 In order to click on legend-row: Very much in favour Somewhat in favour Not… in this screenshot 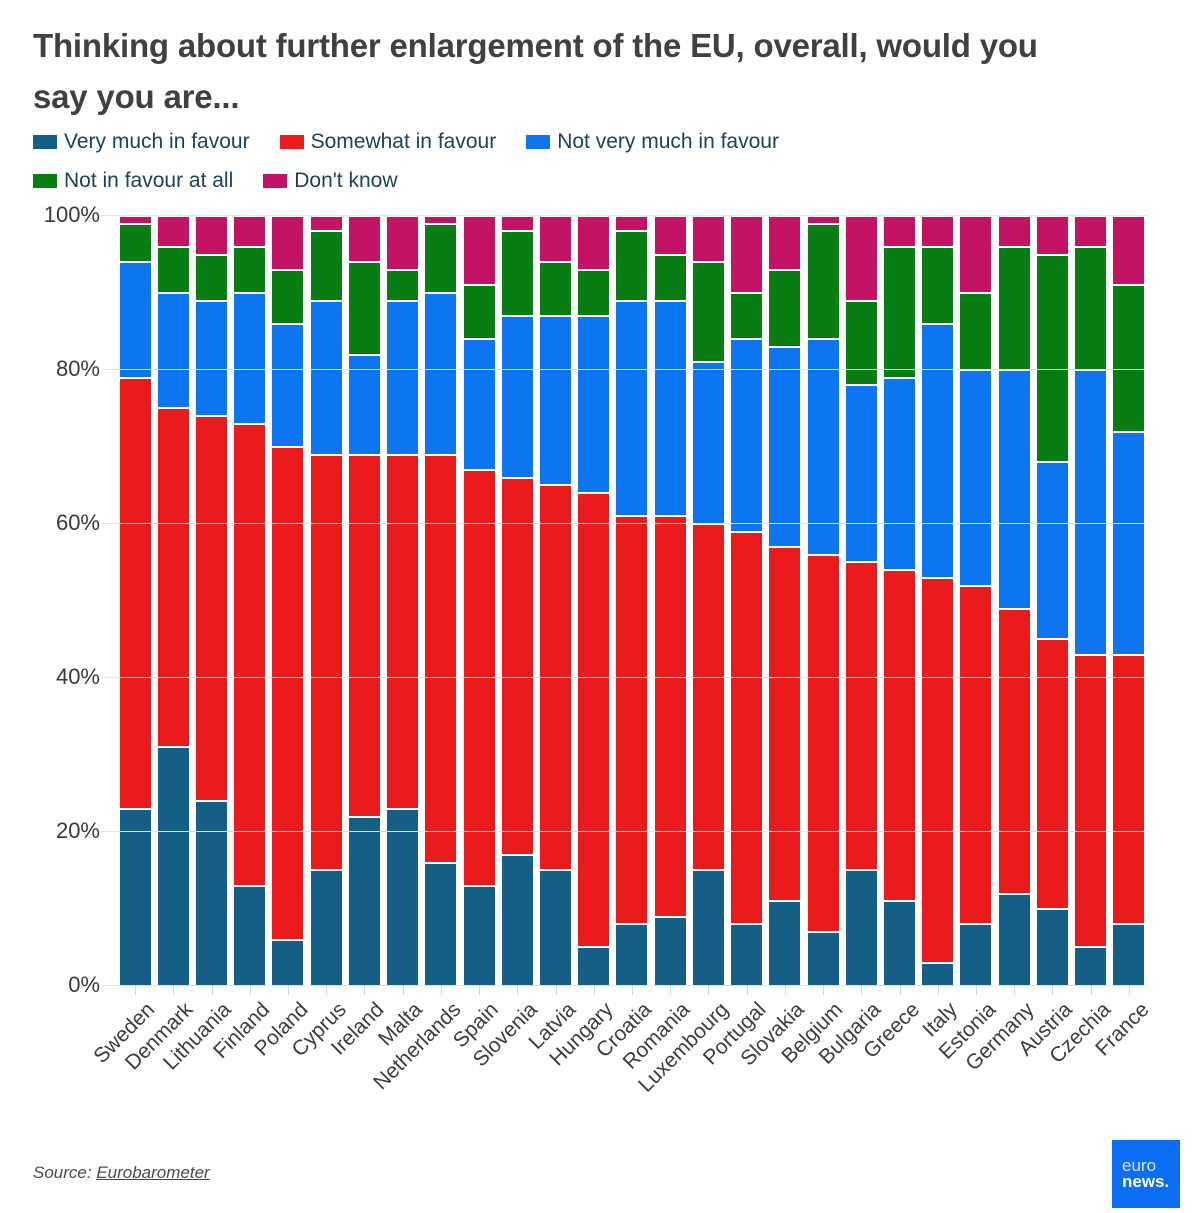, I will do `click(406, 142)`.